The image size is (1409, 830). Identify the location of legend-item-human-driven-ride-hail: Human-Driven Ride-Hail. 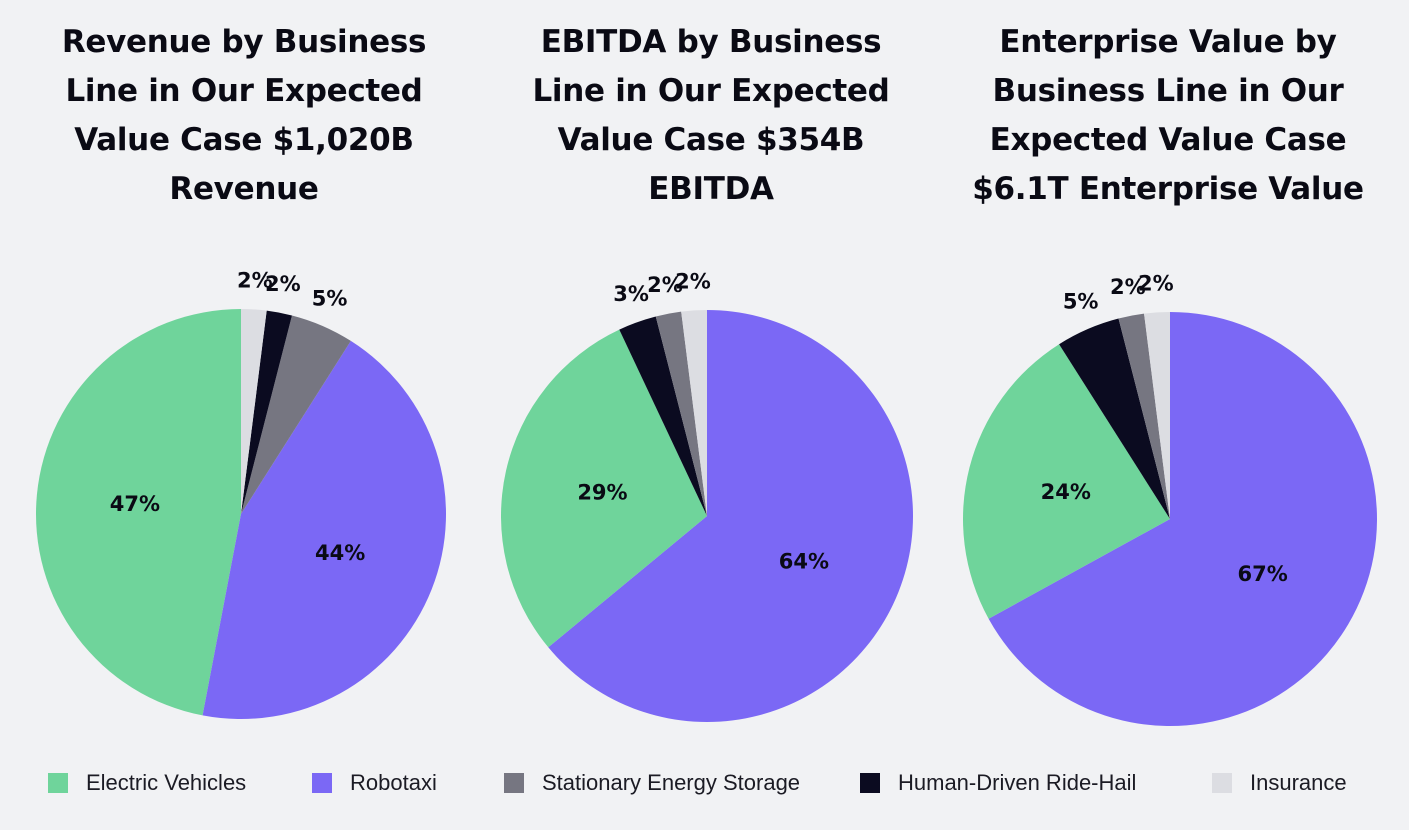
(998, 783).